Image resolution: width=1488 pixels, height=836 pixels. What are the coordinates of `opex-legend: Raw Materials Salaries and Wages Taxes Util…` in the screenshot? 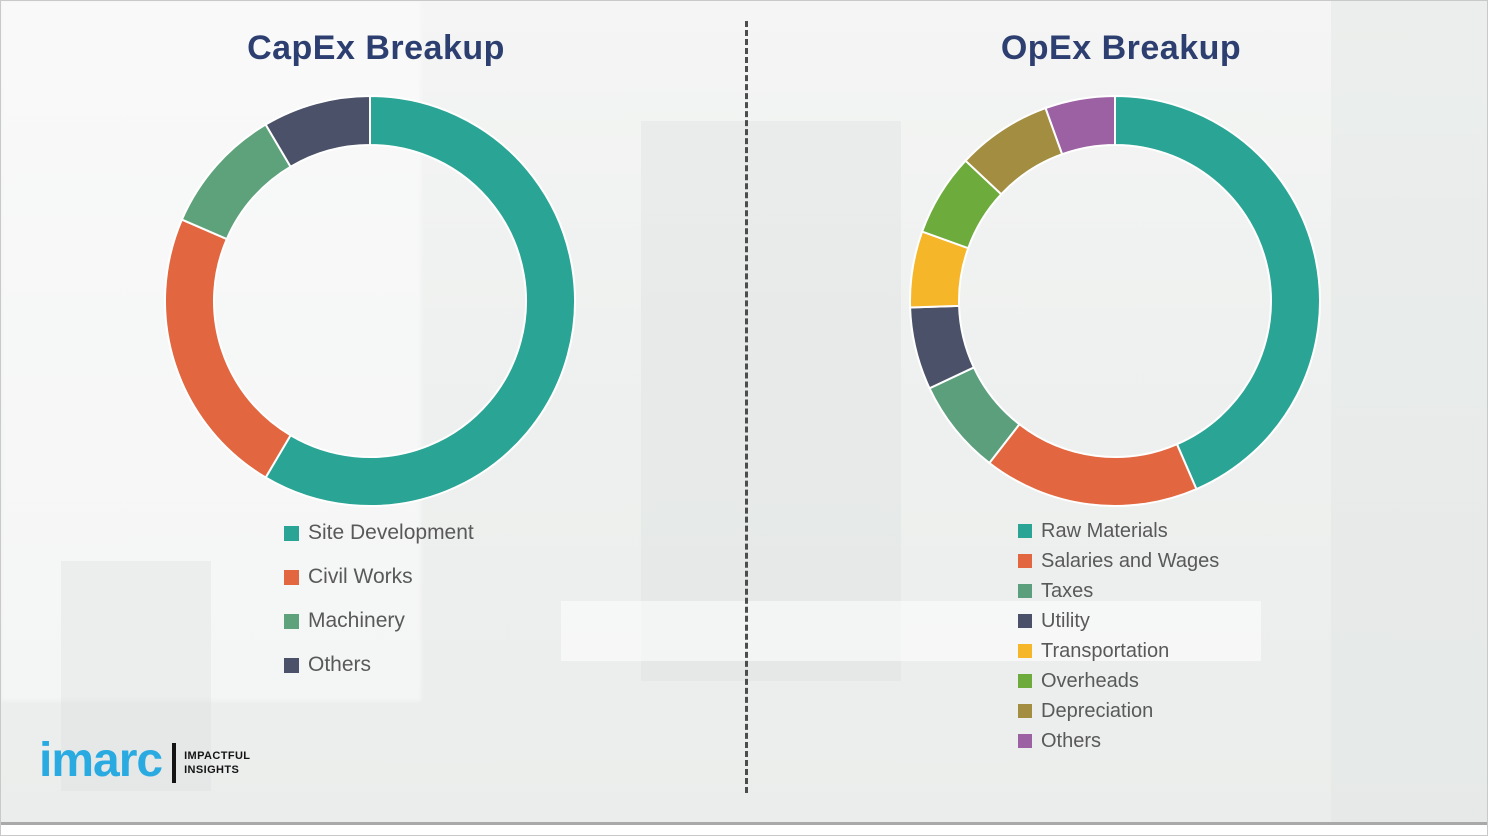 It's located at (1118, 636).